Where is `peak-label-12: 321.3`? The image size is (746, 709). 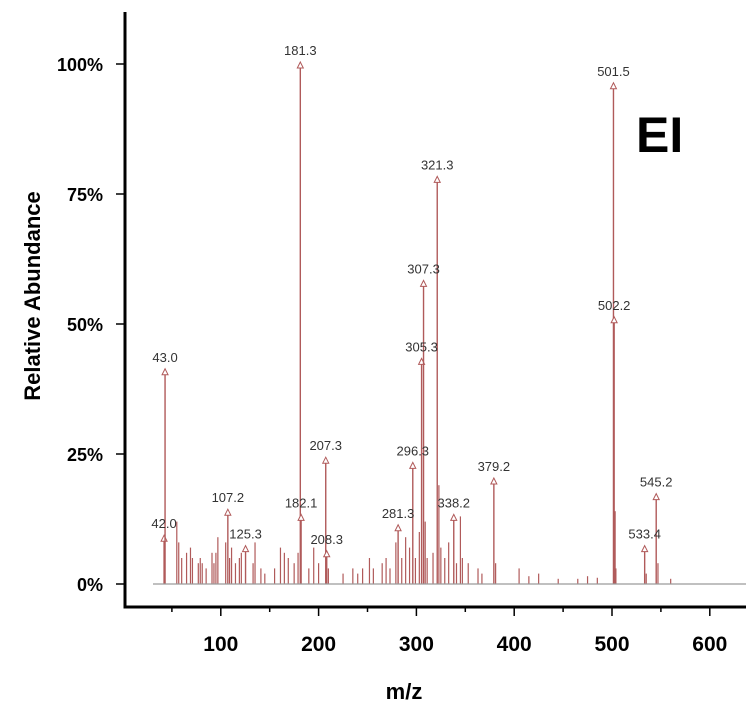 peak-label-12: 321.3 is located at coordinates (437, 164).